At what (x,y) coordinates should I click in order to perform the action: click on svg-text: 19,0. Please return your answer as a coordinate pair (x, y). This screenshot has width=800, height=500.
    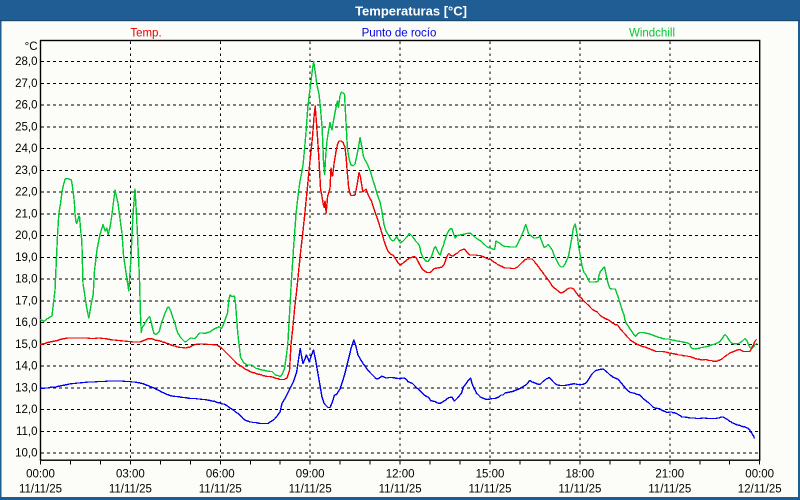
    Looking at the image, I should click on (26, 258).